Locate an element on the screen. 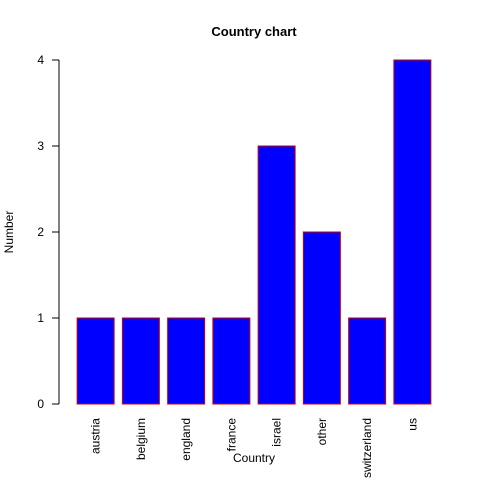 Image resolution: width=480 pixels, height=480 pixels. bar-england is located at coordinates (186, 361).